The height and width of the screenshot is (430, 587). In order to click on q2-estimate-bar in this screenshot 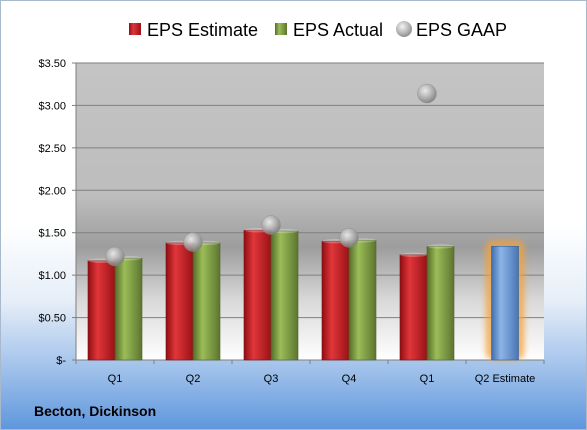, I will do `click(505, 303)`.